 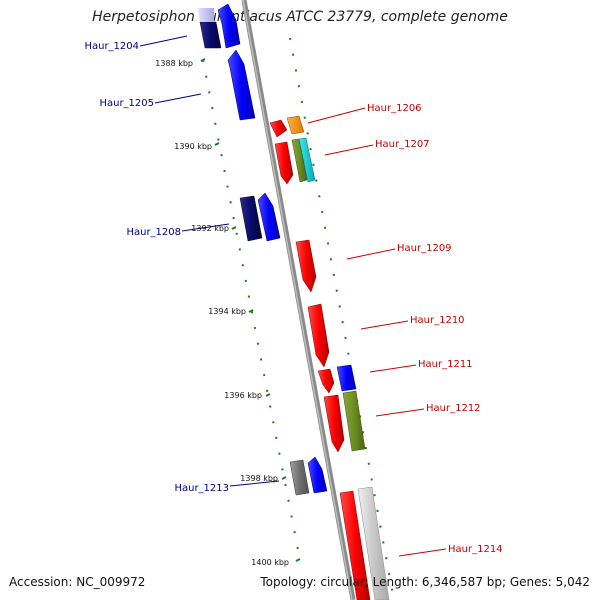 What do you see at coordinates (243, 395) in the screenshot?
I see `ruler-label: 1396 kbp` at bounding box center [243, 395].